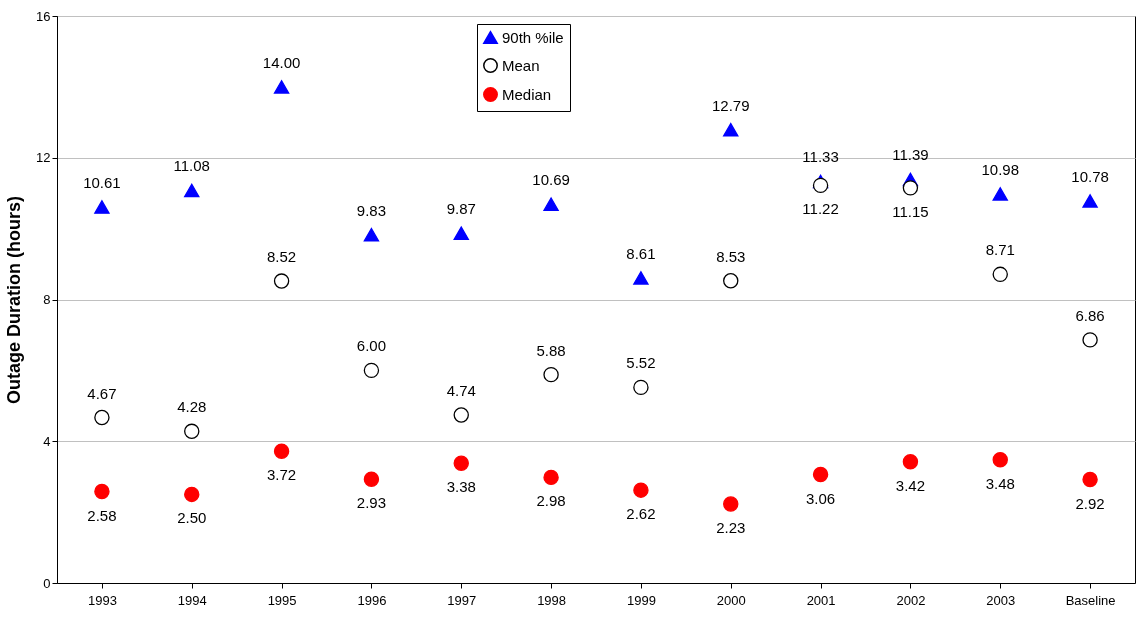 The image size is (1147, 620). I want to click on data-label: 8.71, so click(1000, 250).